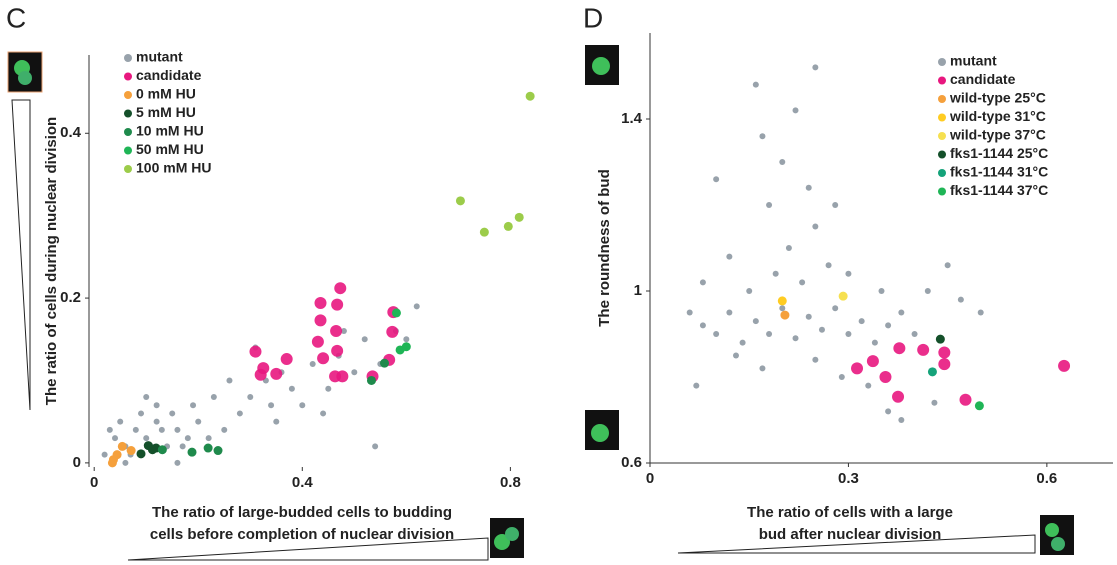  Describe the element at coordinates (16, 17) in the screenshot. I see `panel-label: C` at that location.